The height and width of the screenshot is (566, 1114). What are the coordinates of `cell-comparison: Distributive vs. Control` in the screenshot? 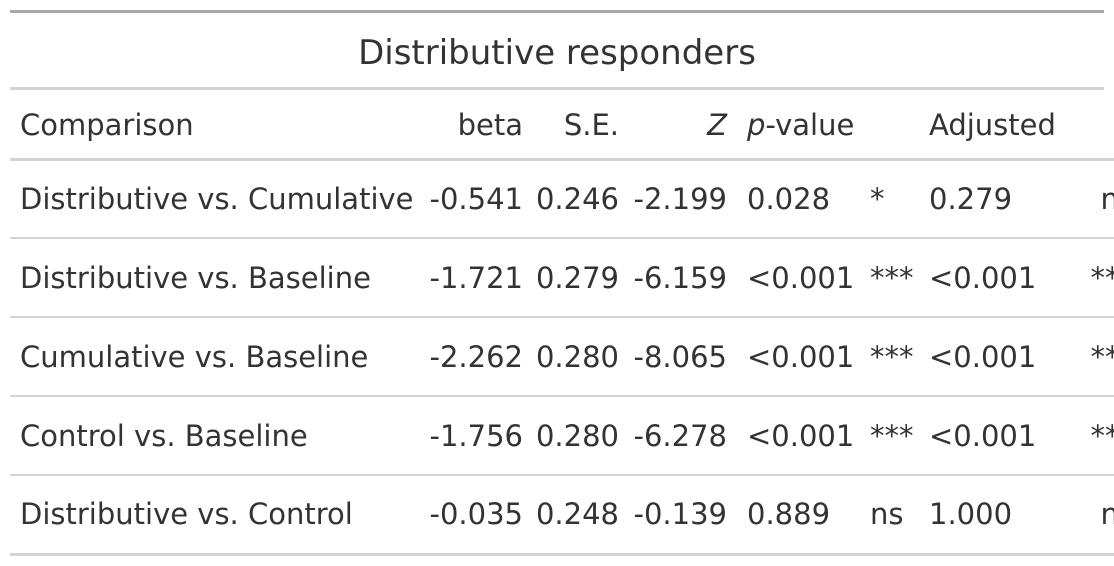 It's located at (212, 515).